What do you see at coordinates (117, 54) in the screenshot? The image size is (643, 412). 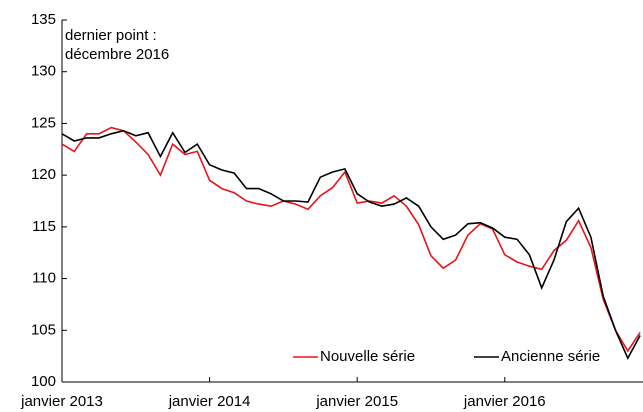 I see `annotation: décembre 2016` at bounding box center [117, 54].